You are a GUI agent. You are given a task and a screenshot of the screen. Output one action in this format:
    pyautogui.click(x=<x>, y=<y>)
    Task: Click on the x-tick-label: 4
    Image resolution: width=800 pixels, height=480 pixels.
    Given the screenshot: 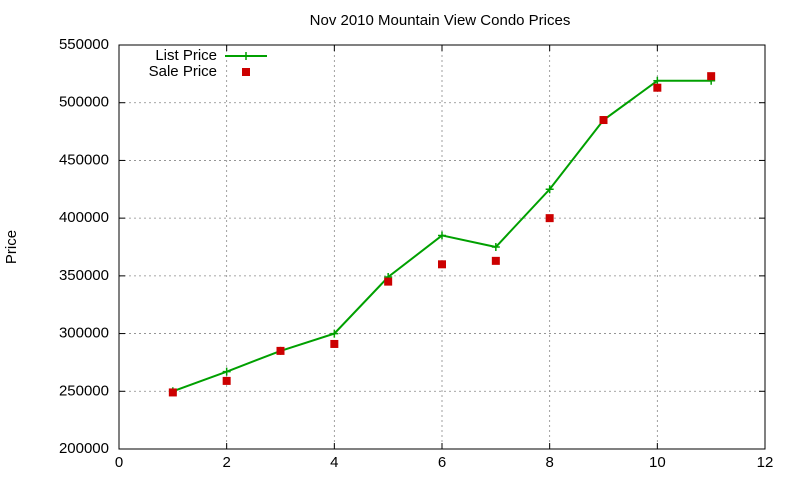 What is the action you would take?
    pyautogui.click(x=334, y=462)
    